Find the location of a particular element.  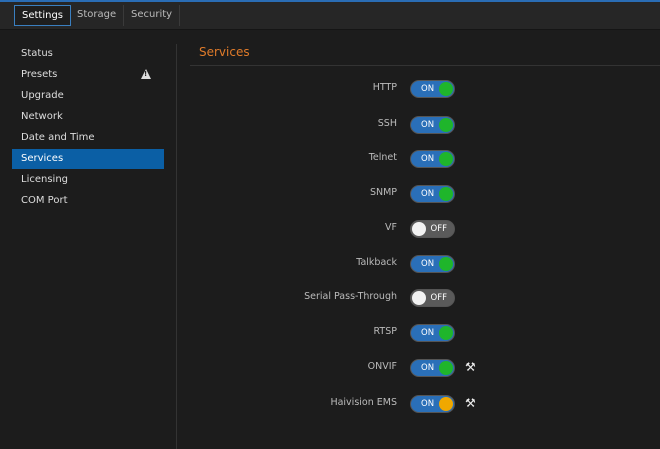

service-row-talkback: Talkback ON is located at coordinates (425, 264).